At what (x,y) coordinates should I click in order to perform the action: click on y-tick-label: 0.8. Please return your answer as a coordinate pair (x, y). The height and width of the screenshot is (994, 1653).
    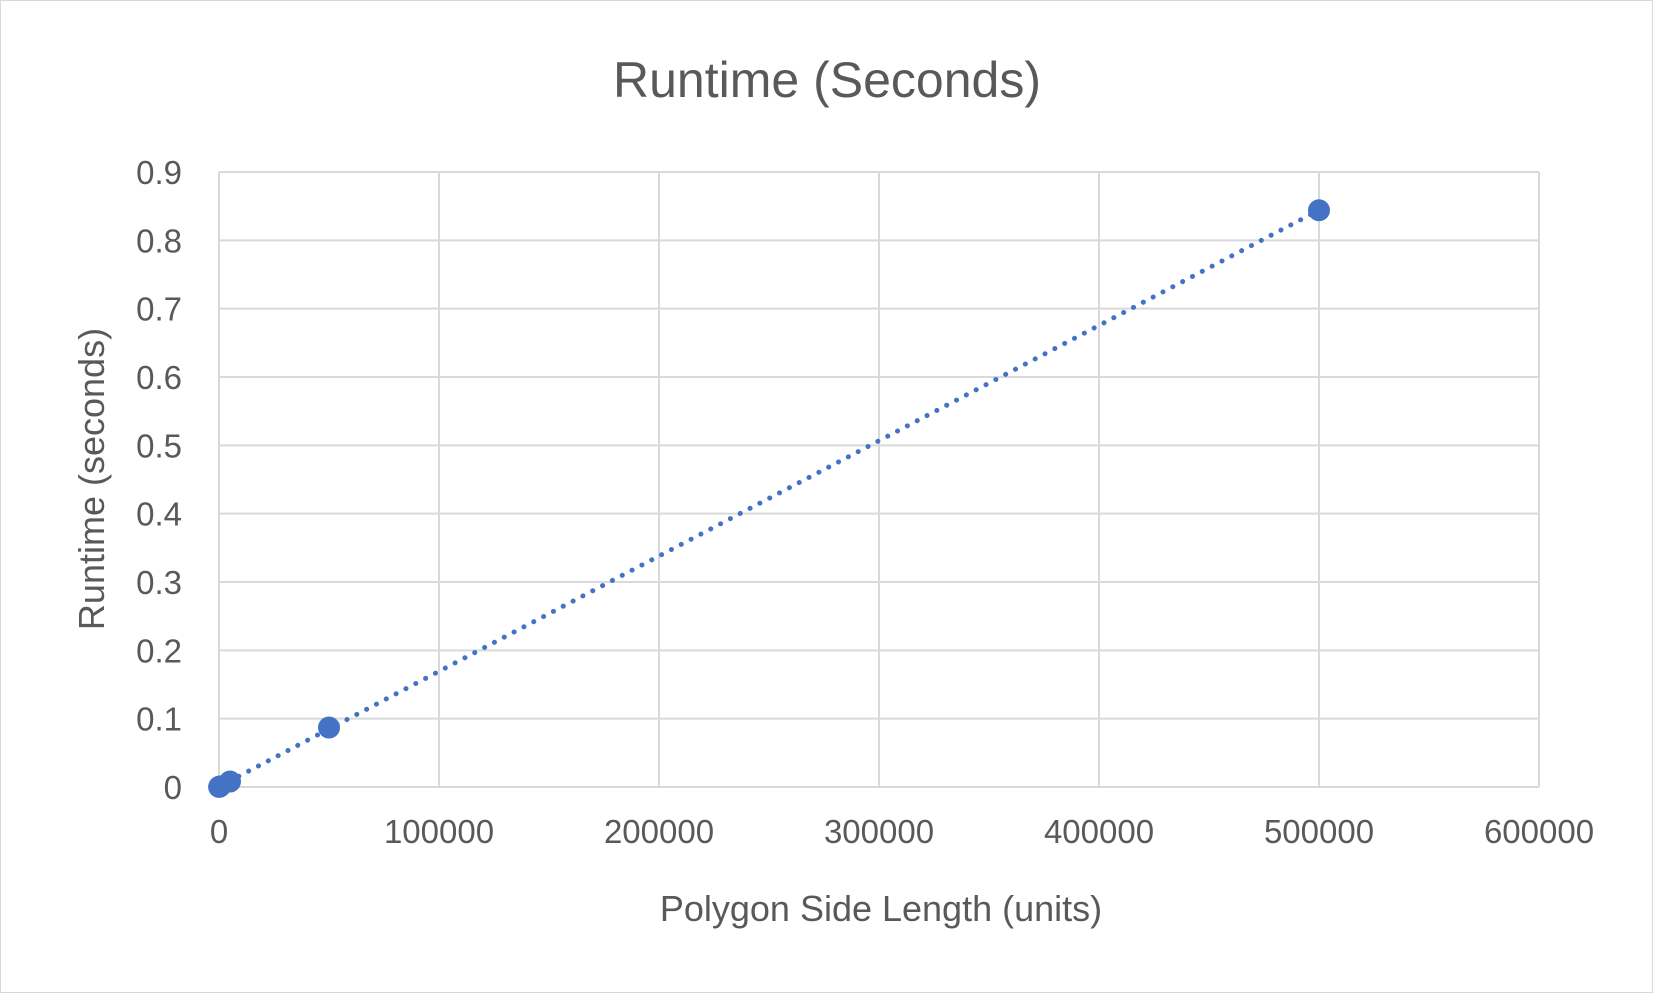
    Looking at the image, I should click on (159, 240).